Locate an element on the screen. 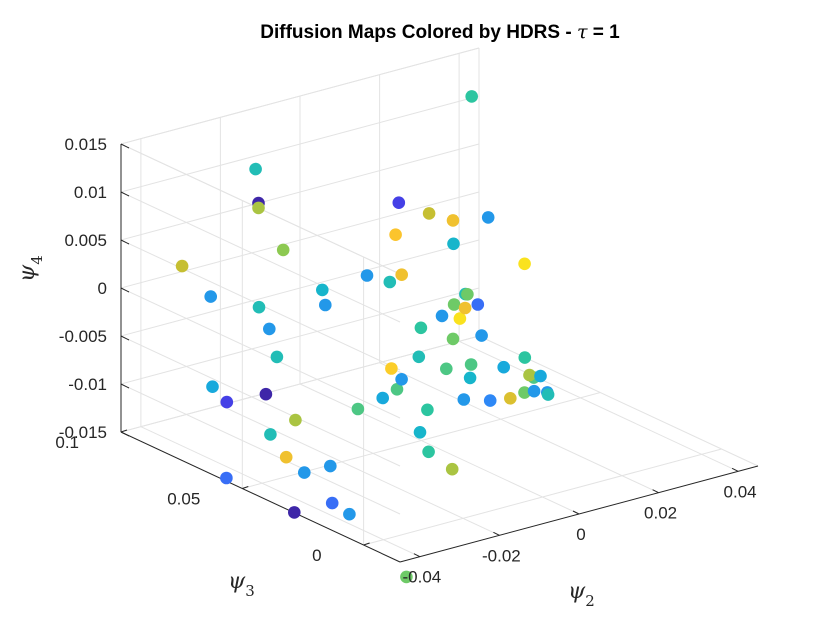 This screenshot has width=840, height=630. z-axis-label: ψ4 is located at coordinates (30, 268).